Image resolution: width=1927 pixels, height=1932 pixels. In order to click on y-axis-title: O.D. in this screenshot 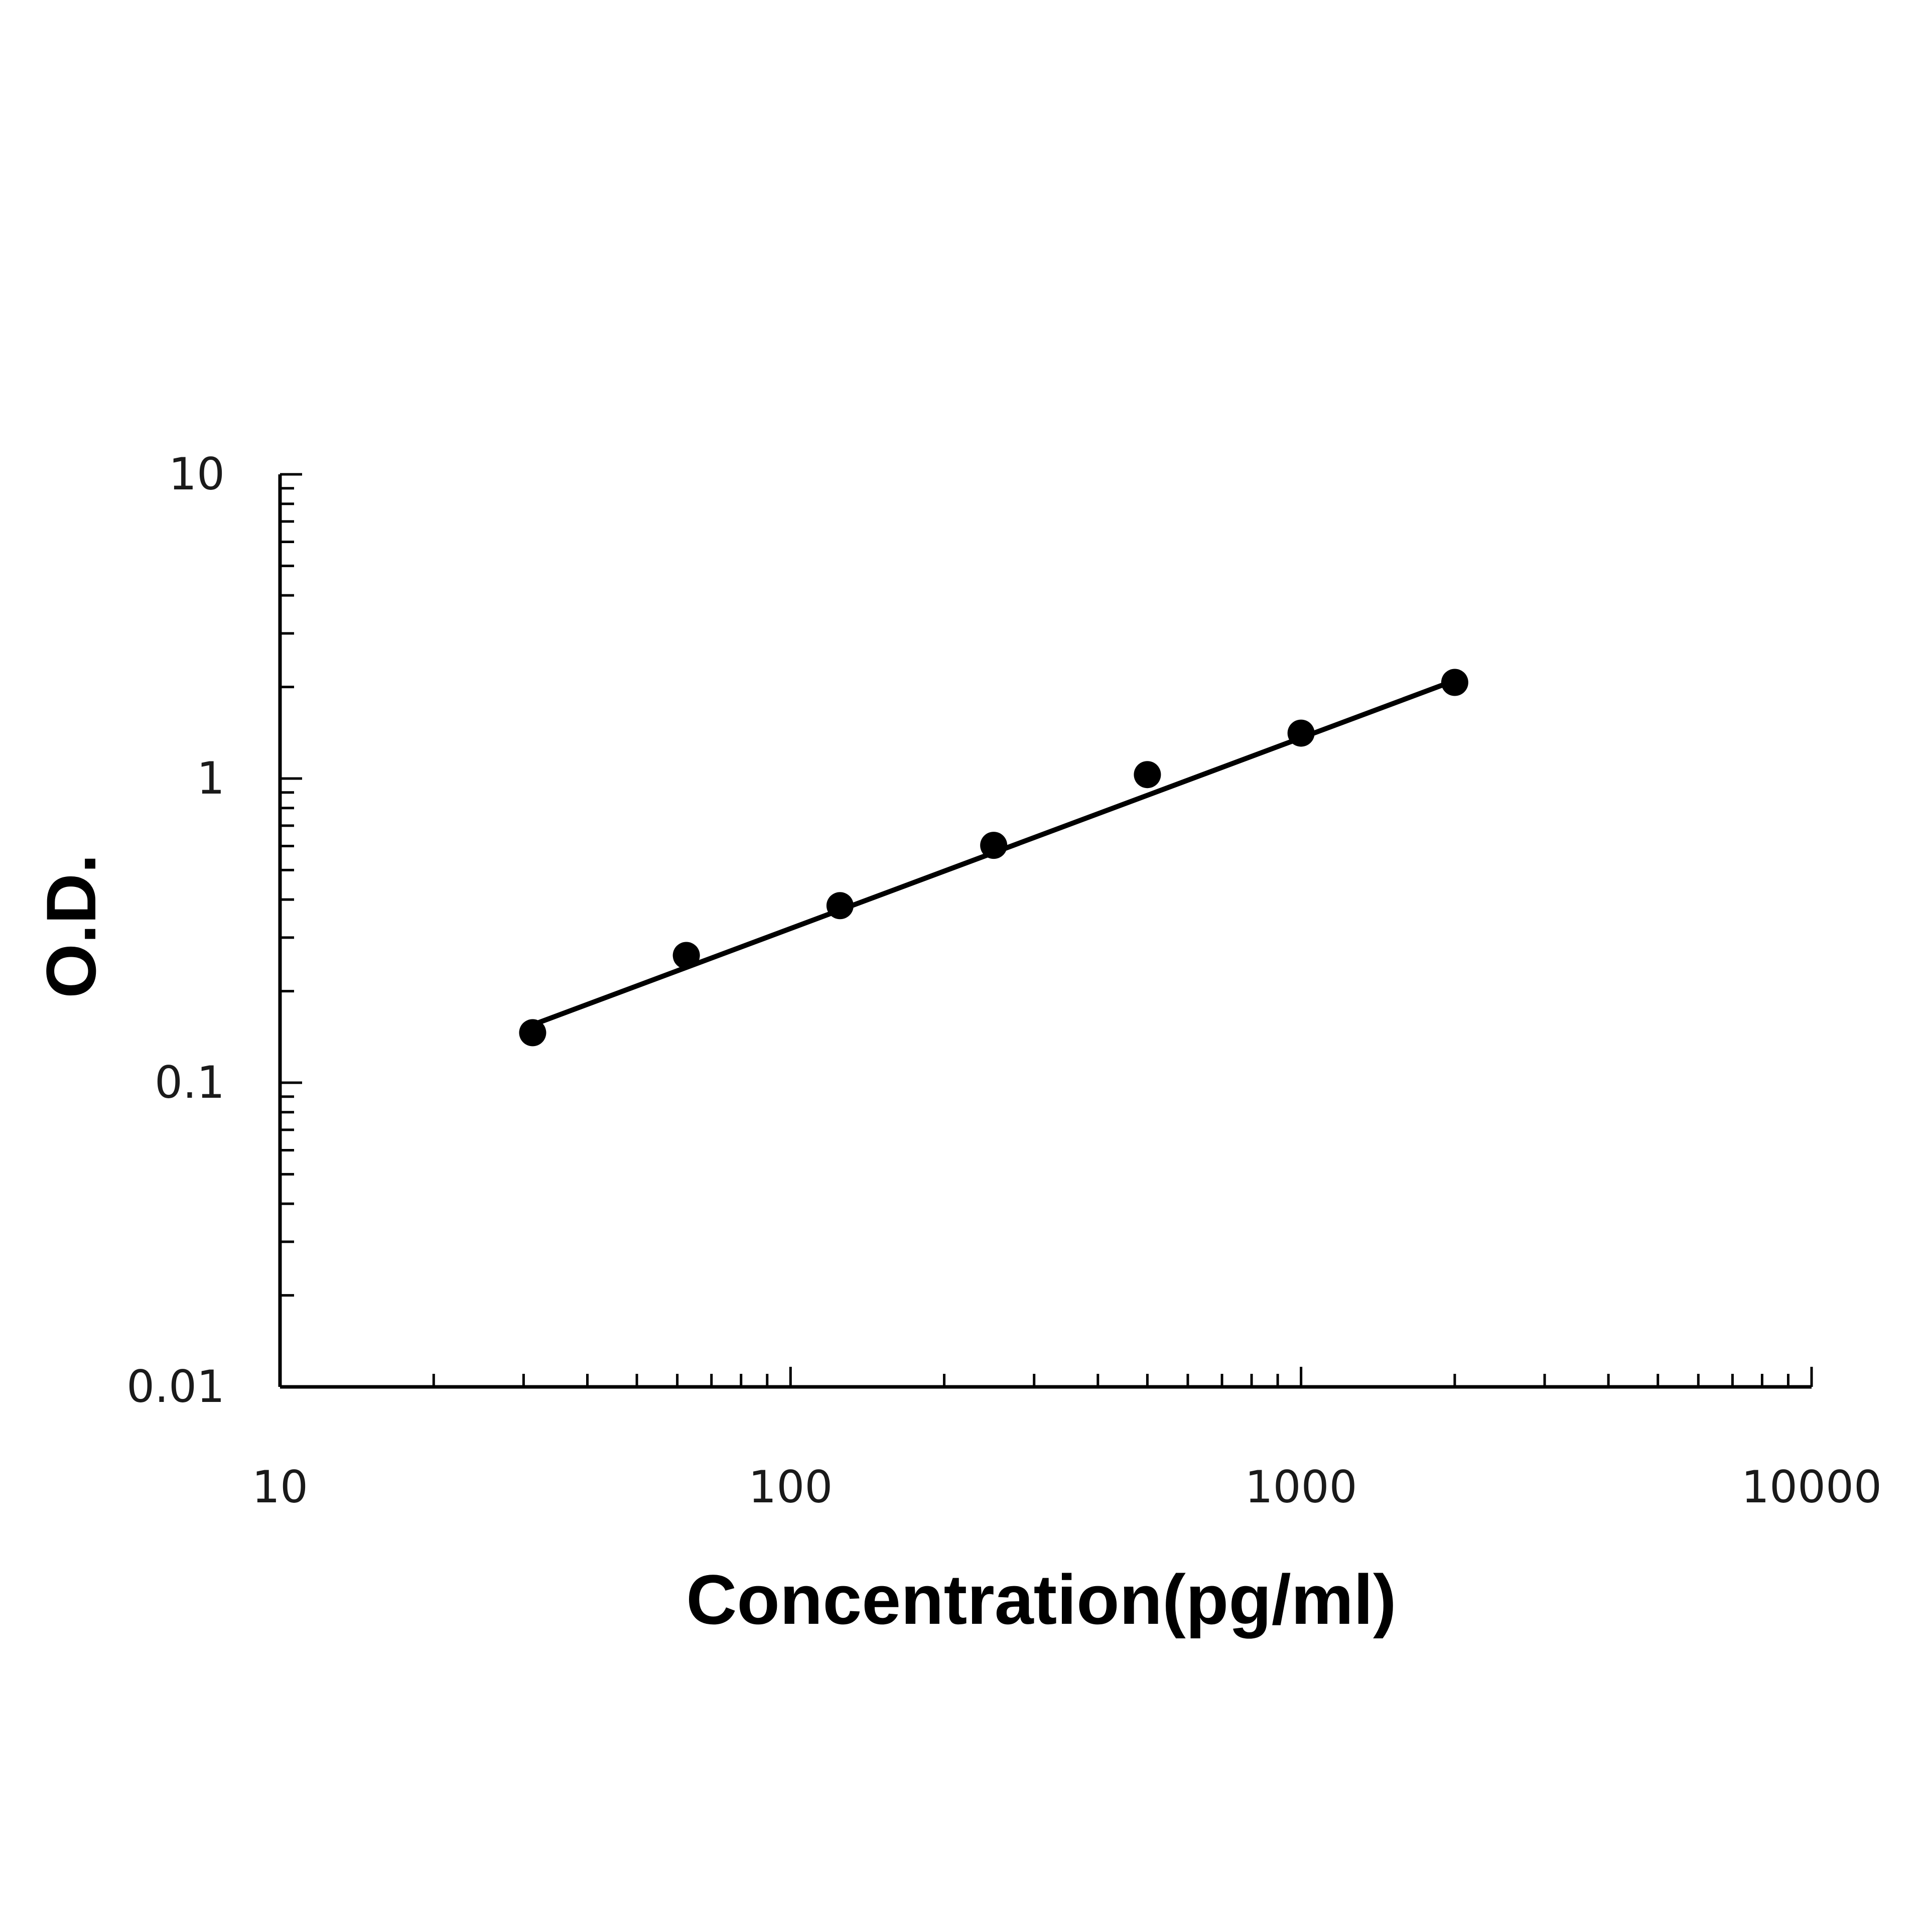, I will do `click(71, 926)`.